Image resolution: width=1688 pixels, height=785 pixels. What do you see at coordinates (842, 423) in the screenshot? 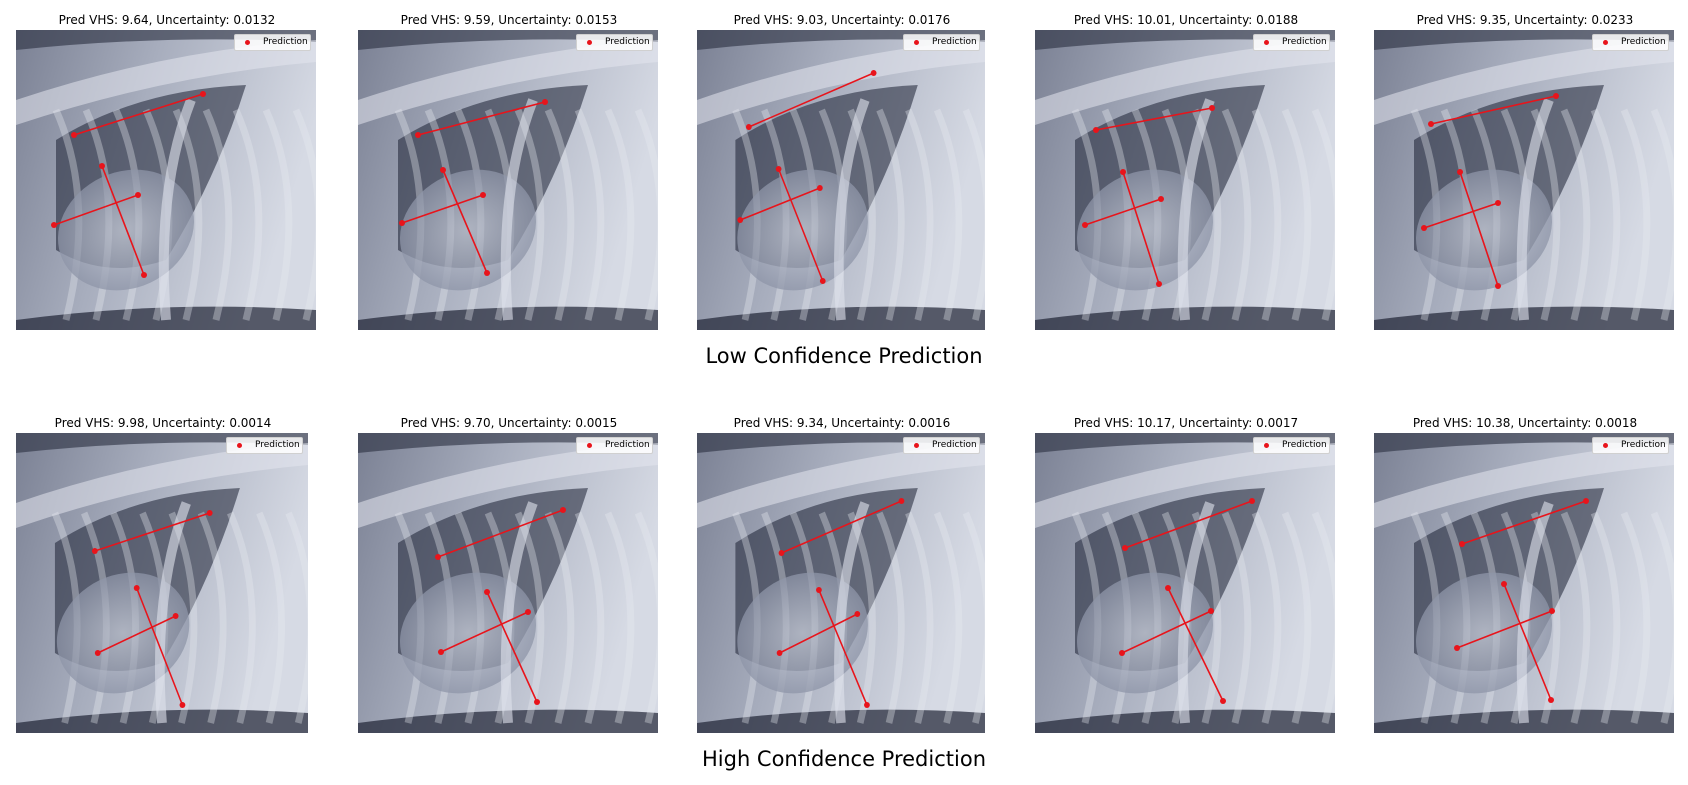
I see `panel-title: Pred VHS: 9.34, Uncertainty: 0.0016` at bounding box center [842, 423].